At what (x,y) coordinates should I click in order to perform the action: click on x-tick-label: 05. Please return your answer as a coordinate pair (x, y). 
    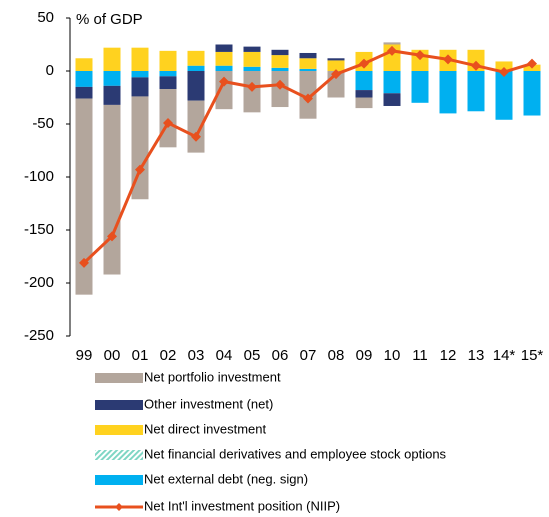
    Looking at the image, I should click on (252, 355).